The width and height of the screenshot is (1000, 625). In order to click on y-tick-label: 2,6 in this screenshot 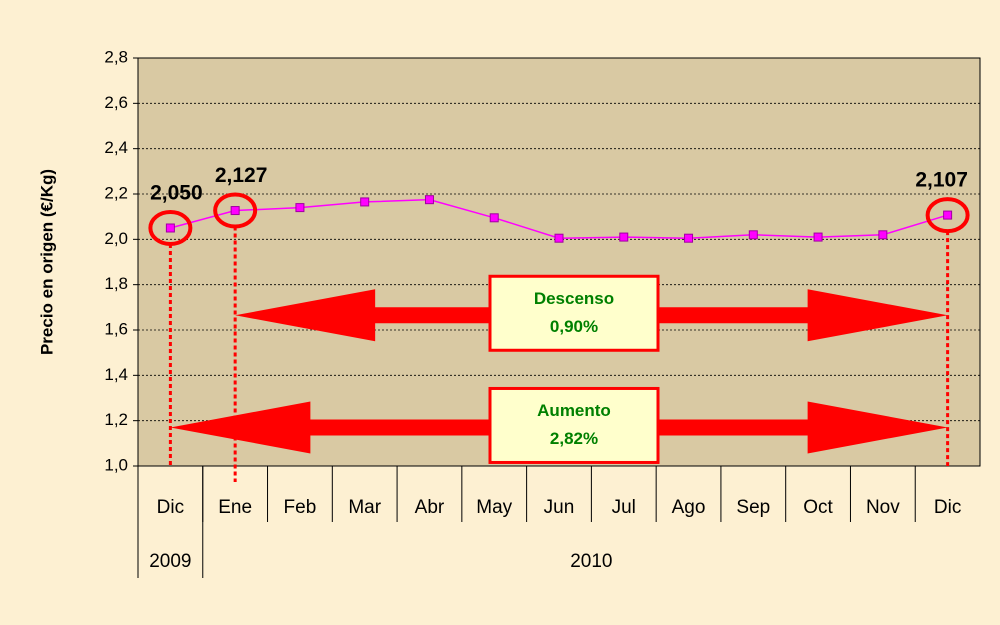, I will do `click(116, 102)`.